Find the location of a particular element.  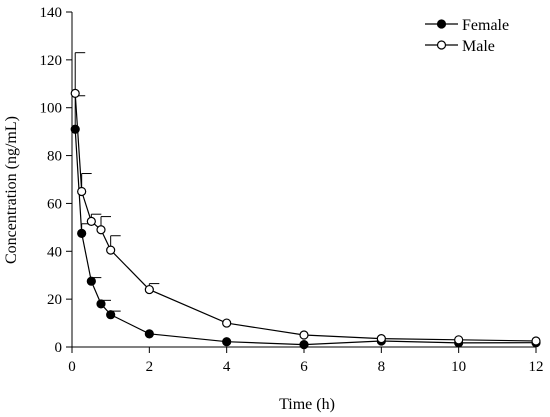

x-tick-label: 10 is located at coordinates (458, 367).